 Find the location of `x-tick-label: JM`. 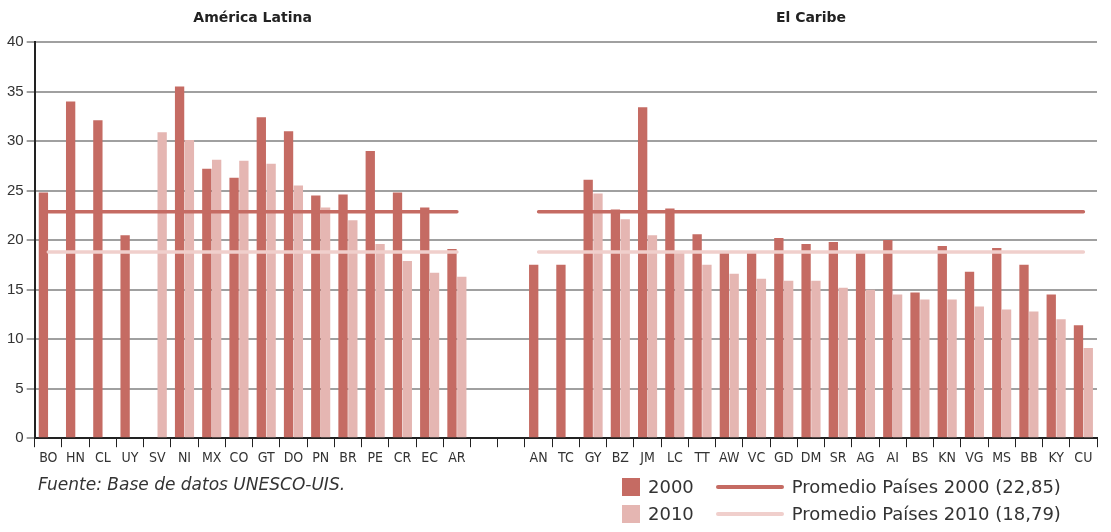

x-tick-label: JM is located at coordinates (647, 457).